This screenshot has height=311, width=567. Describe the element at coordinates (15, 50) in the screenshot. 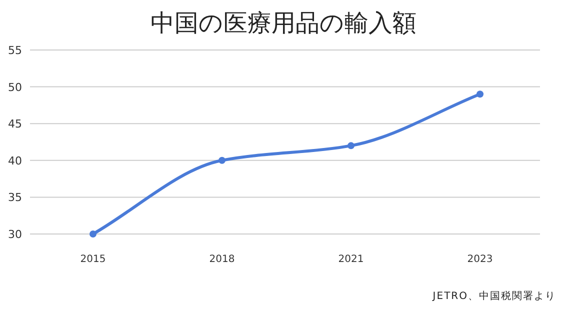

I see `y-tick-label: 55` at that location.